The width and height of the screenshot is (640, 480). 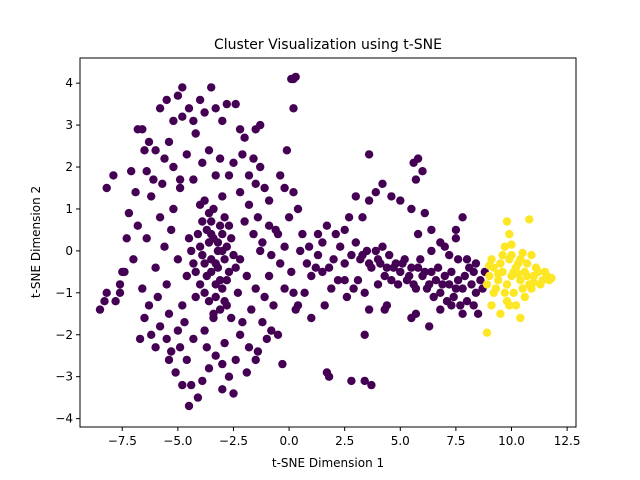 I want to click on x-tick-label: 2.5, so click(x=344, y=441).